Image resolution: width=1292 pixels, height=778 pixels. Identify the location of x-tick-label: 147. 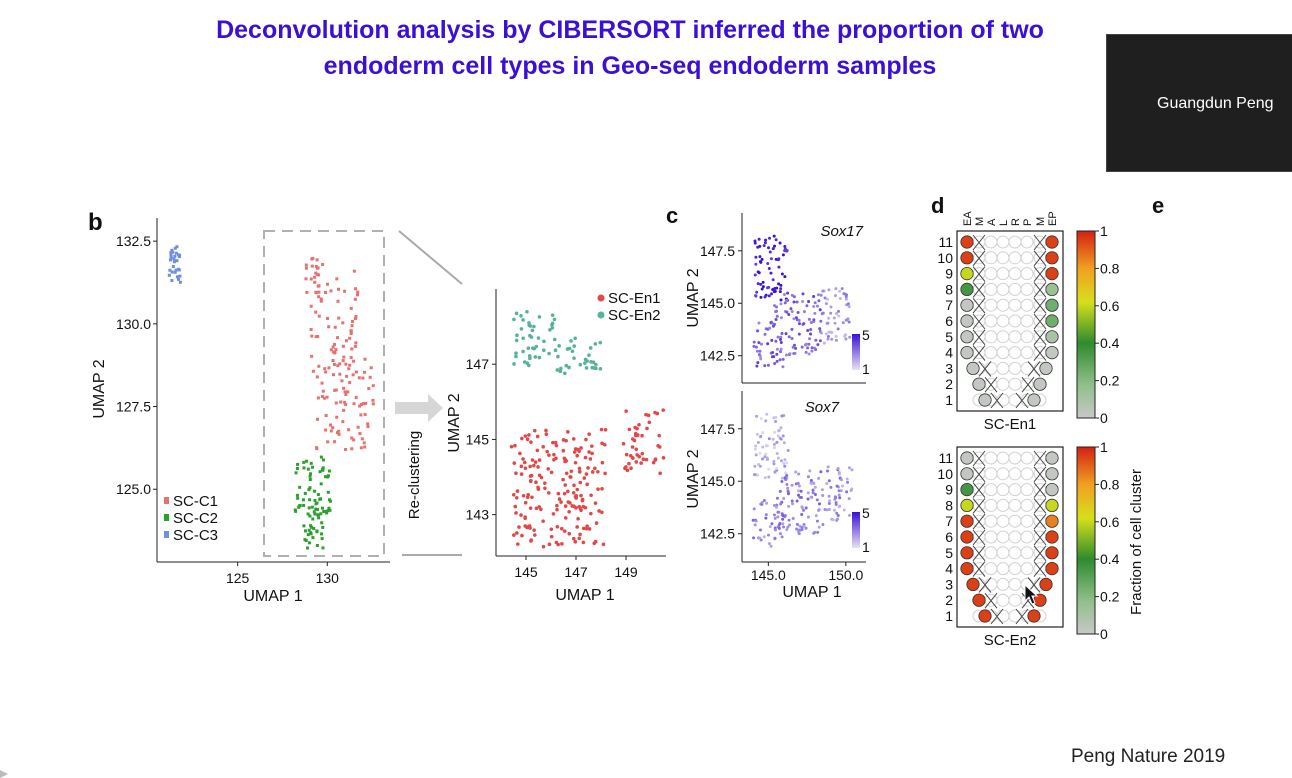
(576, 572).